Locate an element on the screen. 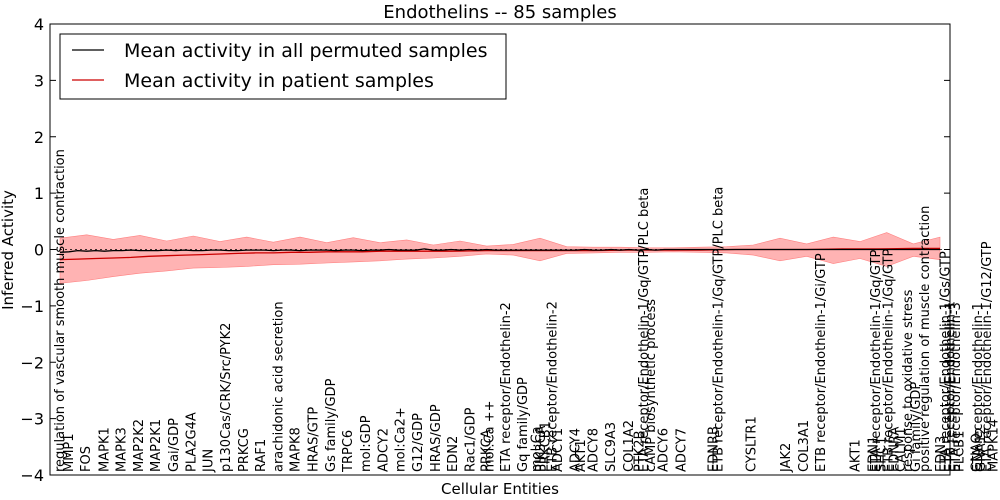 This screenshot has width=1000, height=500. entity-label: EDN1 is located at coordinates (873, 454).